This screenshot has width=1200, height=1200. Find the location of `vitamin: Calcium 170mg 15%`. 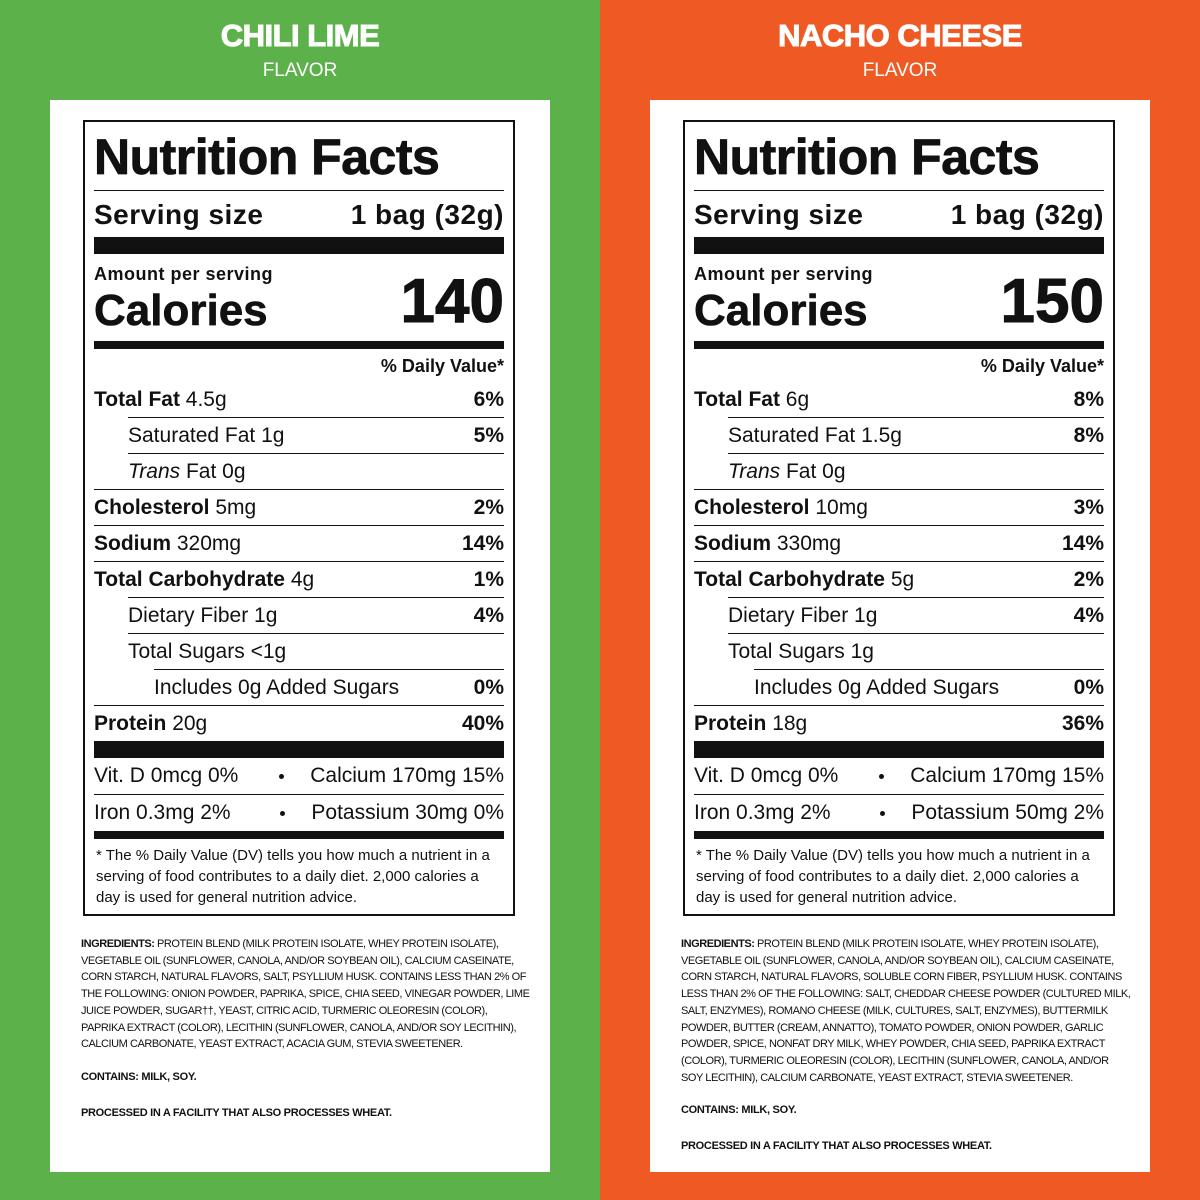

vitamin: Calcium 170mg 15% is located at coordinates (1007, 775).